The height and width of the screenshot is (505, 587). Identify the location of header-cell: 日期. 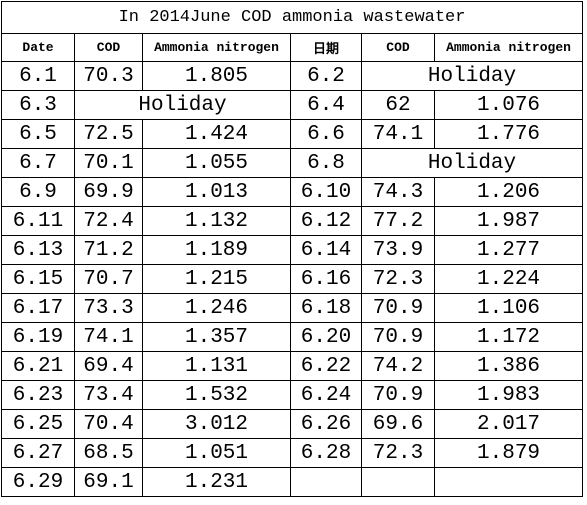
(326, 47).